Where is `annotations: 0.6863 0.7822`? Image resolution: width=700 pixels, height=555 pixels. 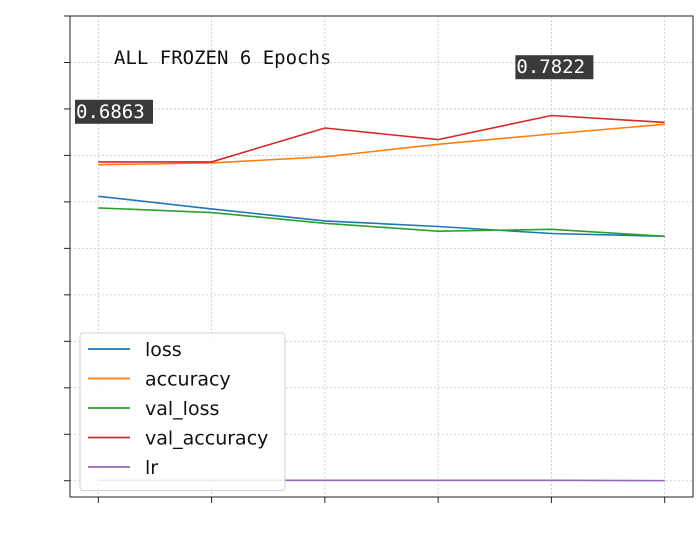
annotations: 0.6863 0.7822 is located at coordinates (334, 89).